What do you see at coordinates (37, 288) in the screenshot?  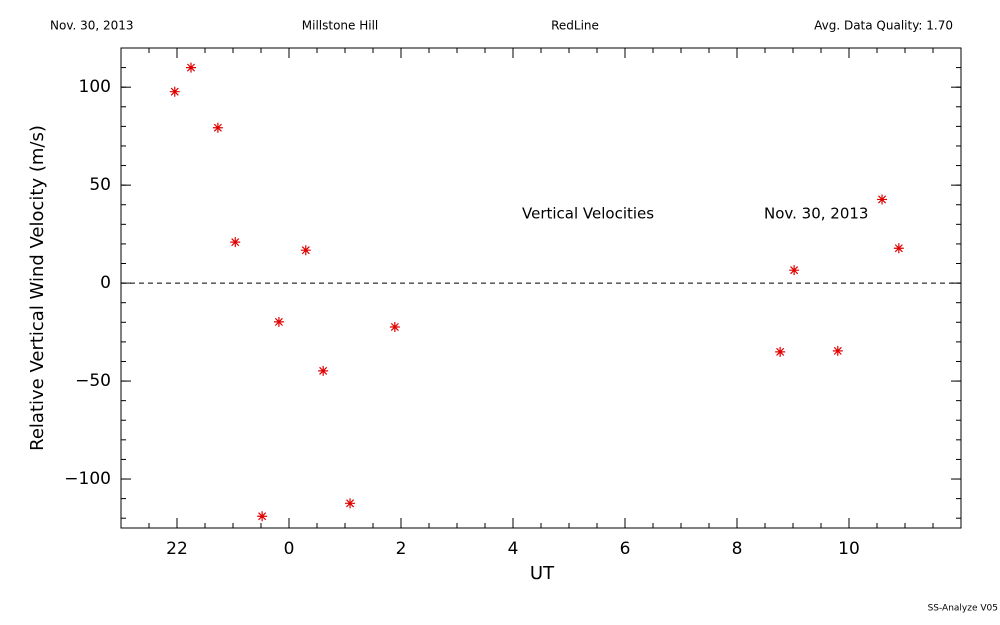 I see `y-axis-label: Relative Vertical Wind Velocity (m/s)` at bounding box center [37, 288].